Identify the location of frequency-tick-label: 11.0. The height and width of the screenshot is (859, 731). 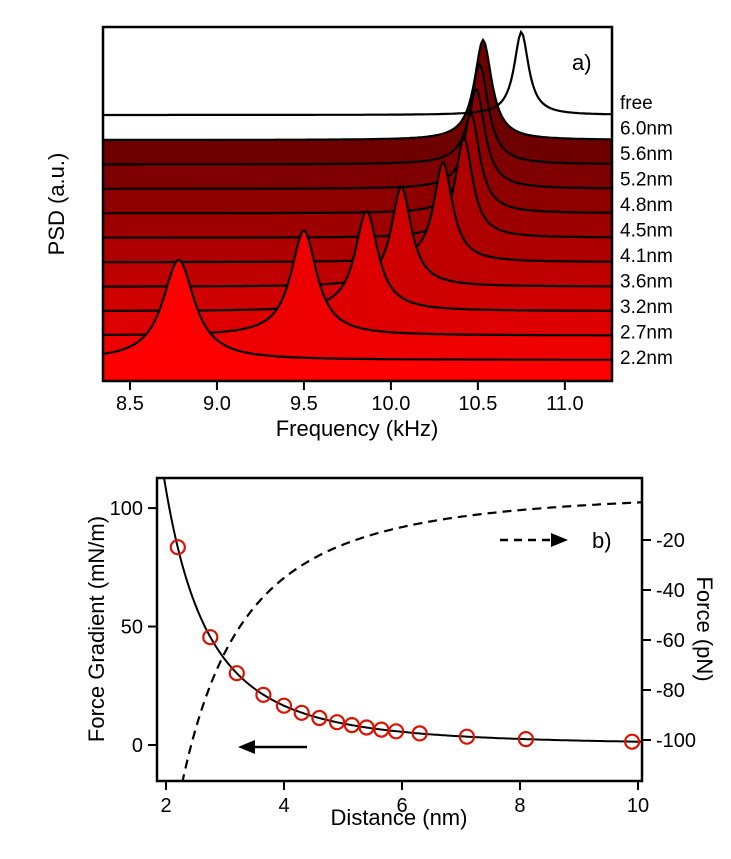
(564, 404).